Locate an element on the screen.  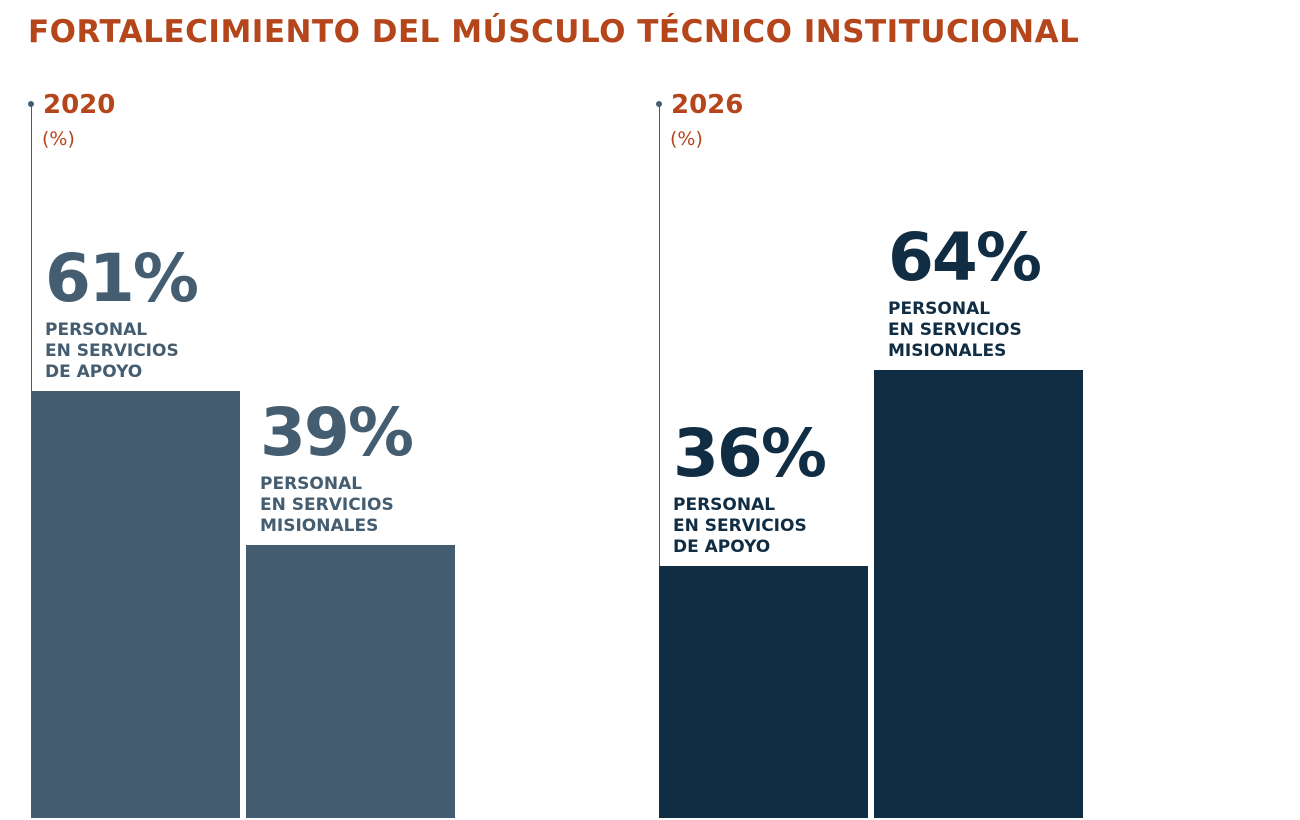
bar-label: 61% PERSONAL EN SERVICIOS DE APOYO is located at coordinates (122, 311).